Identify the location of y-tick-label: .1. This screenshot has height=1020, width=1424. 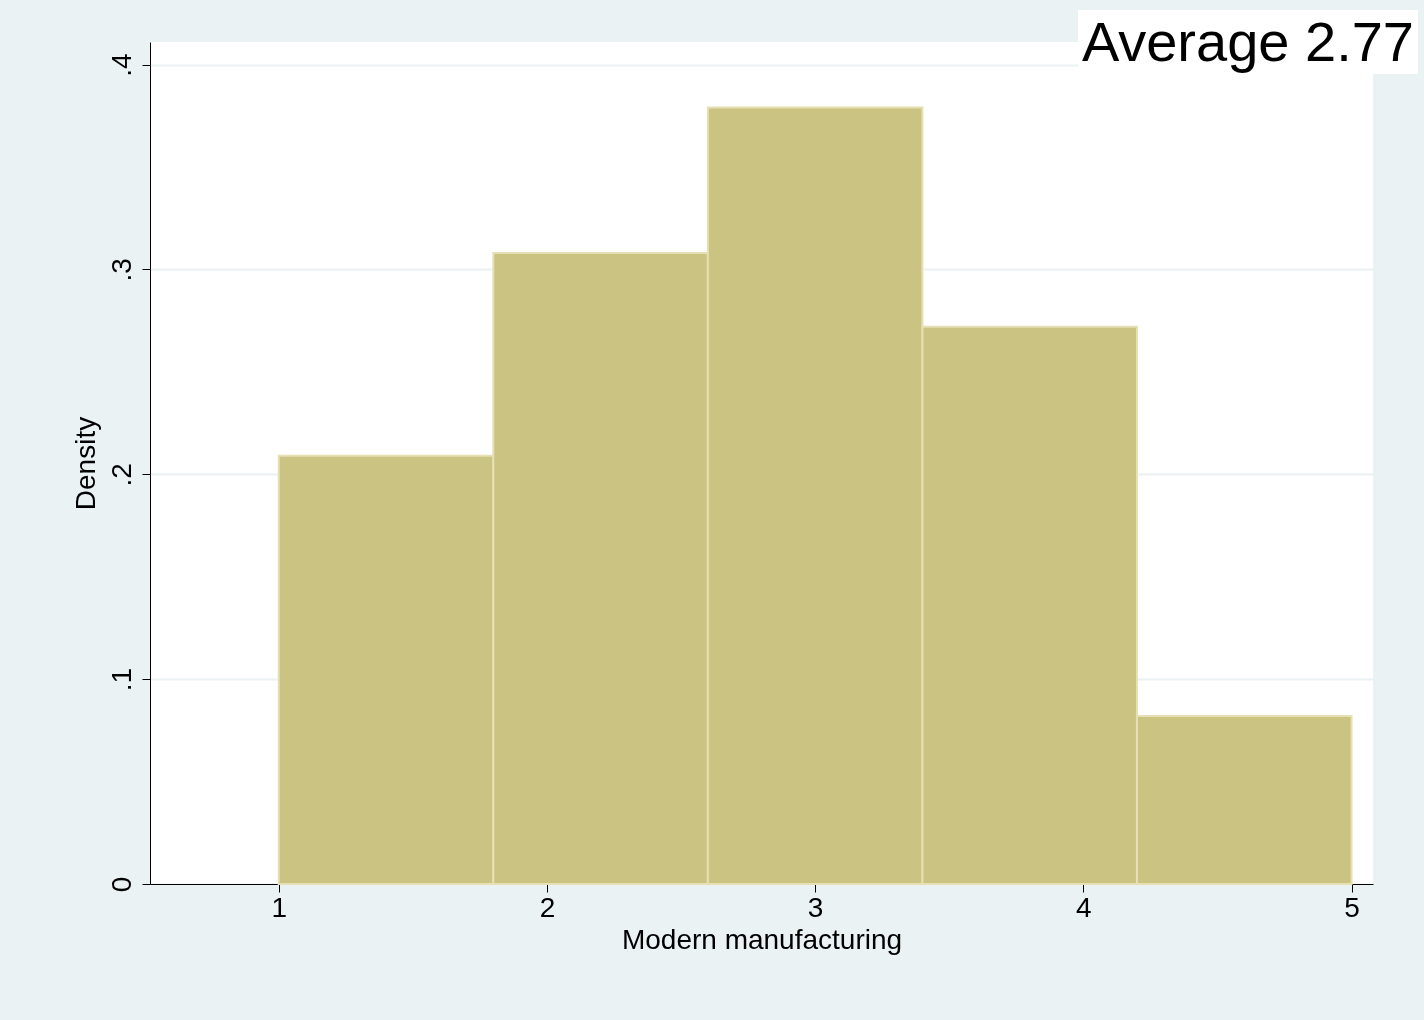
(121, 679).